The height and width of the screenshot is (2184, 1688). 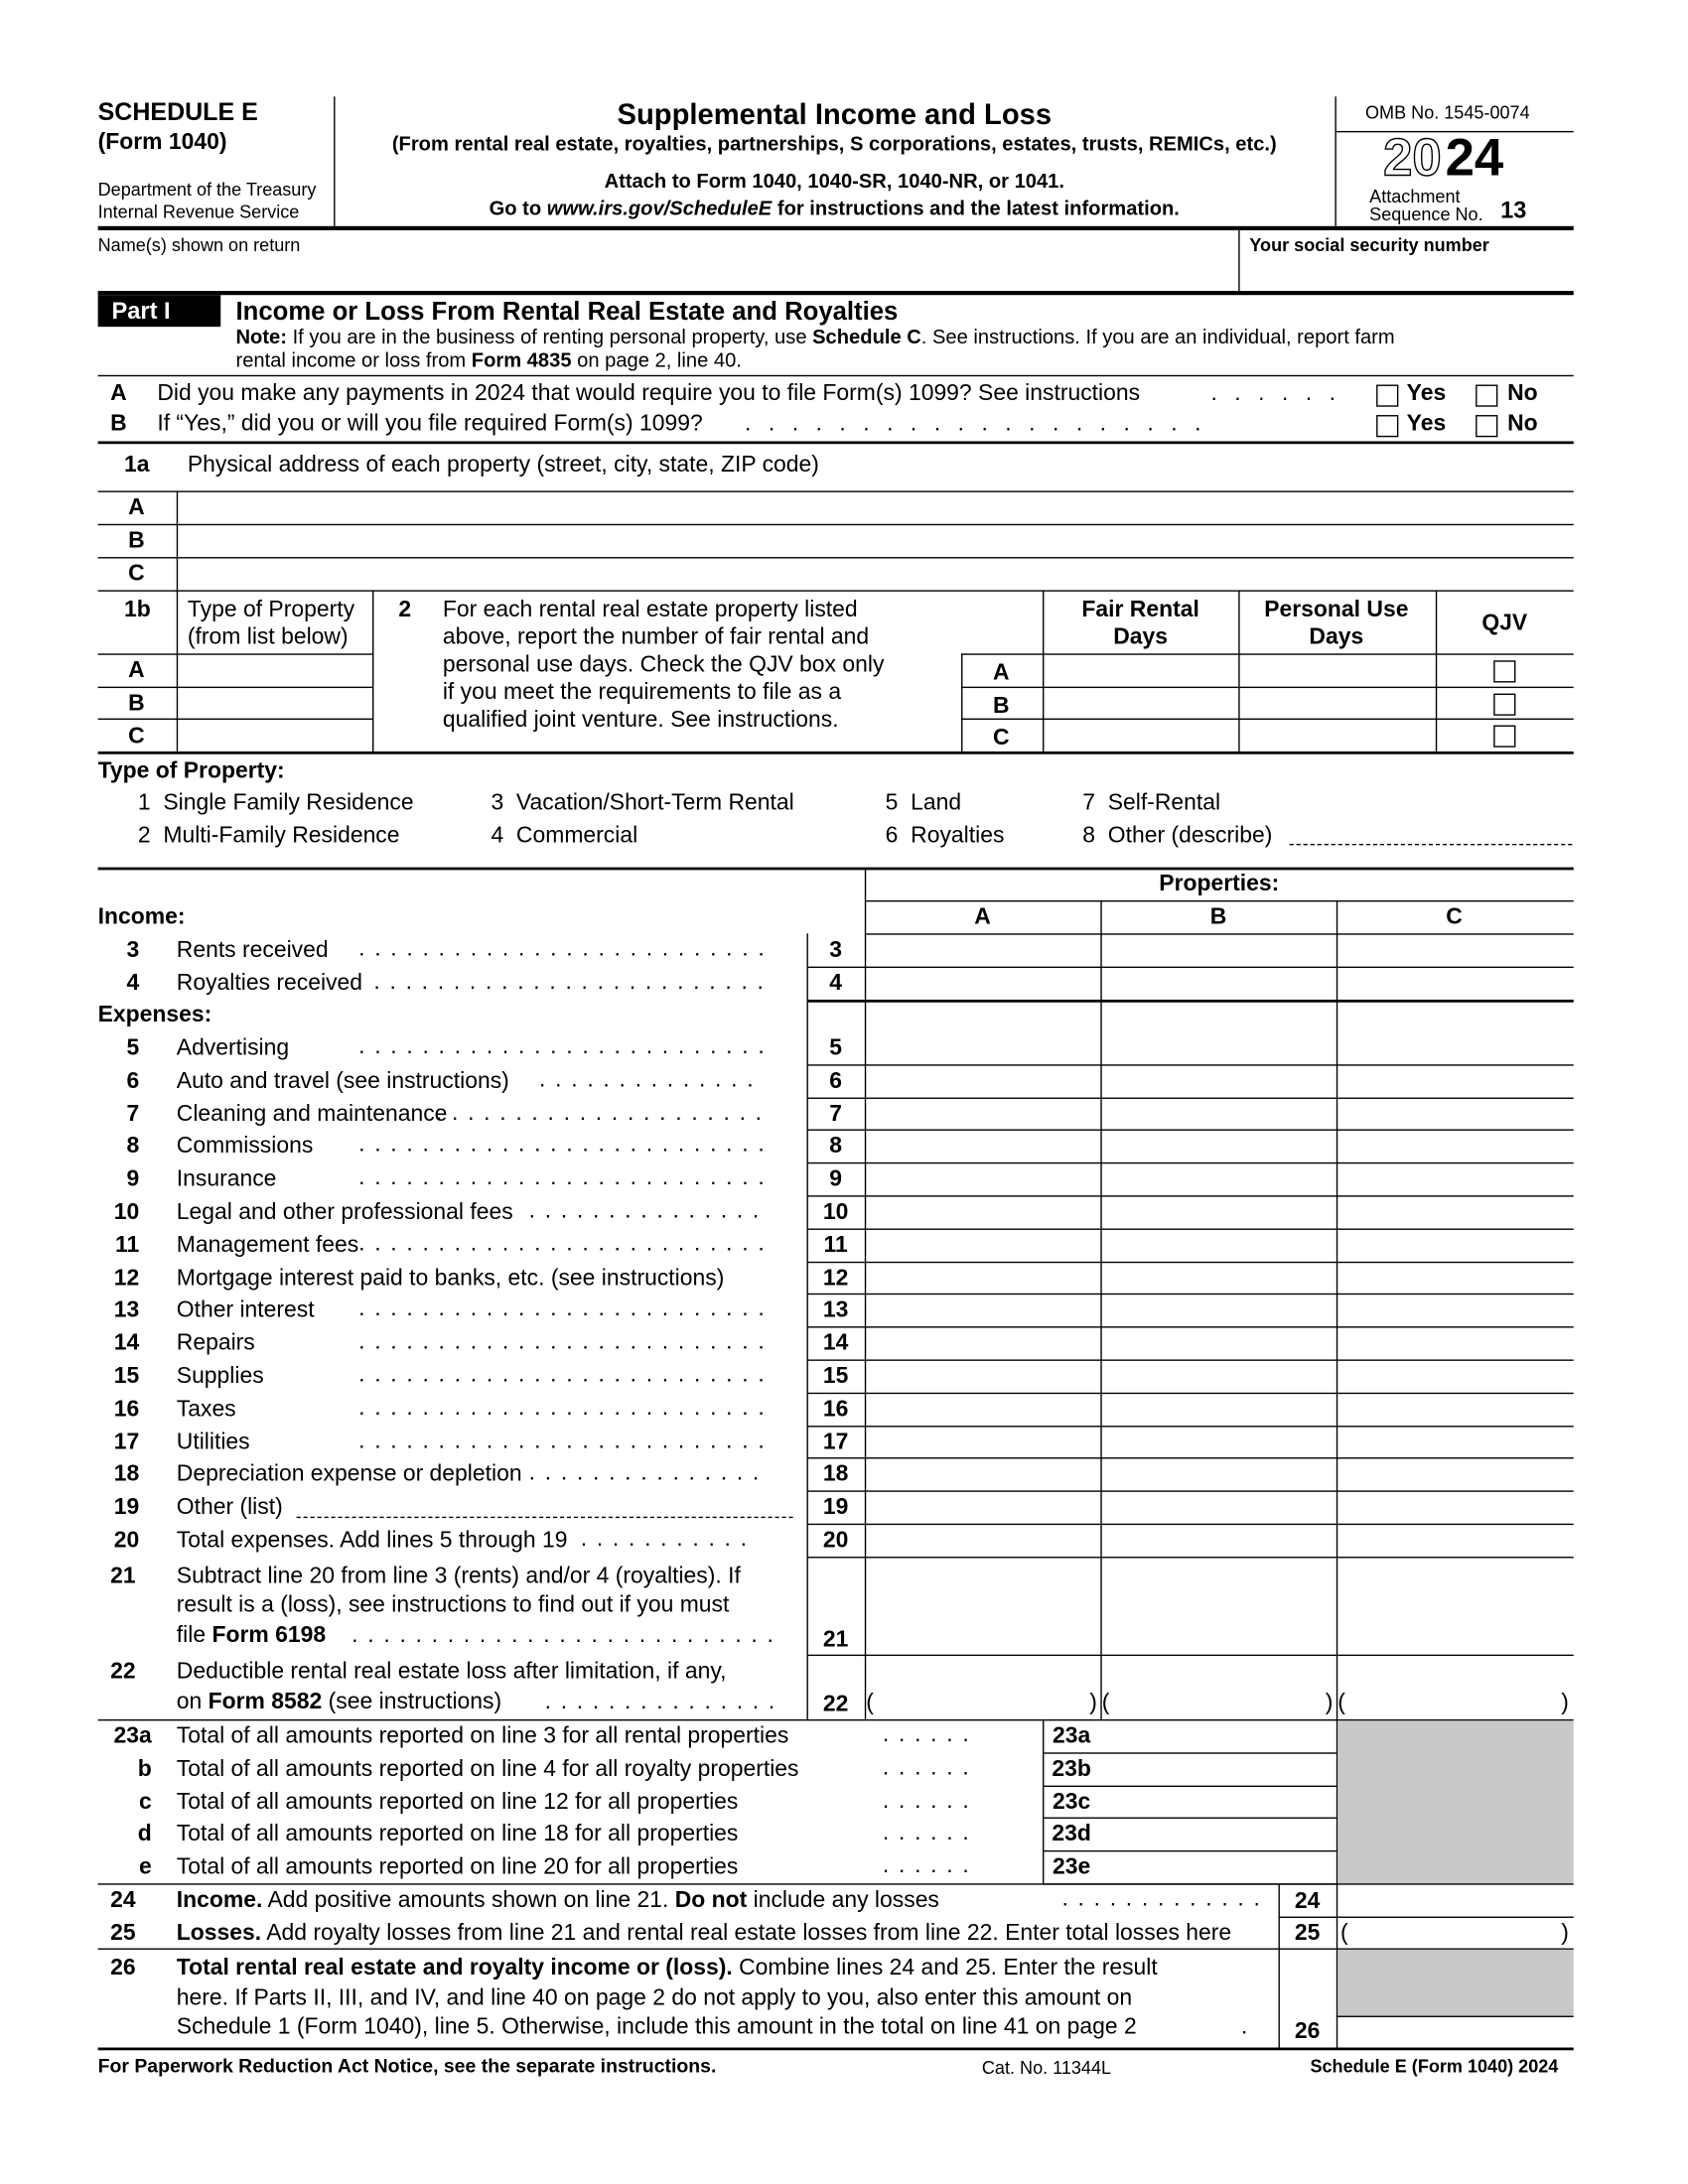 I want to click on line-7-property-b, so click(x=1219, y=1113).